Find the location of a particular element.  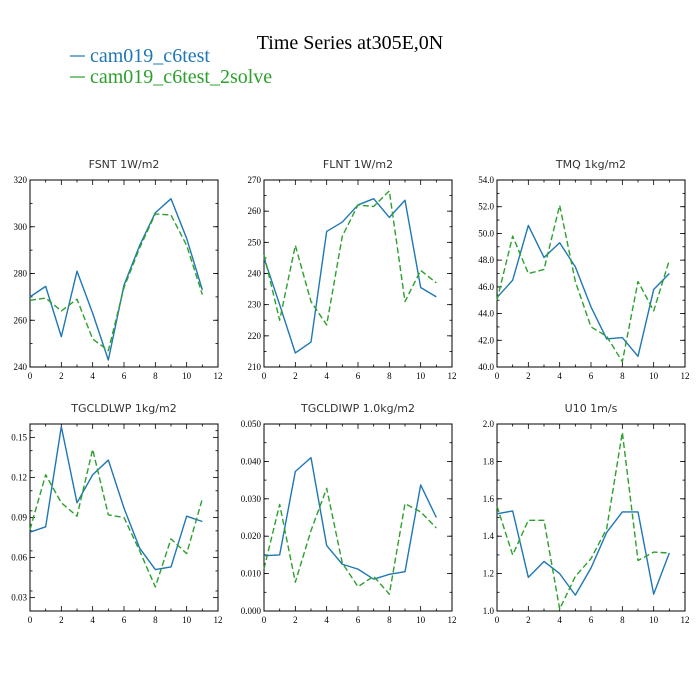

panel-title: TMQ 1kg/m2 is located at coordinates (590, 164).